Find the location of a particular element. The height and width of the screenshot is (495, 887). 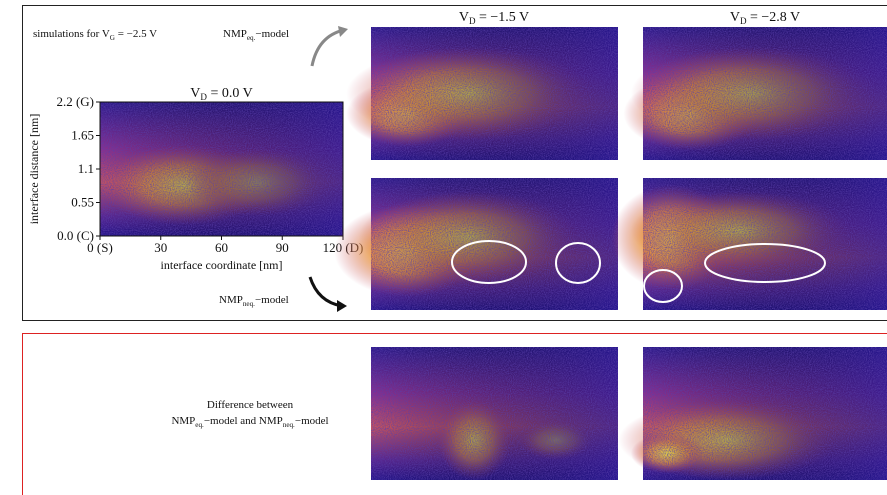

x-tick-label: 0 (S) is located at coordinates (100, 247).